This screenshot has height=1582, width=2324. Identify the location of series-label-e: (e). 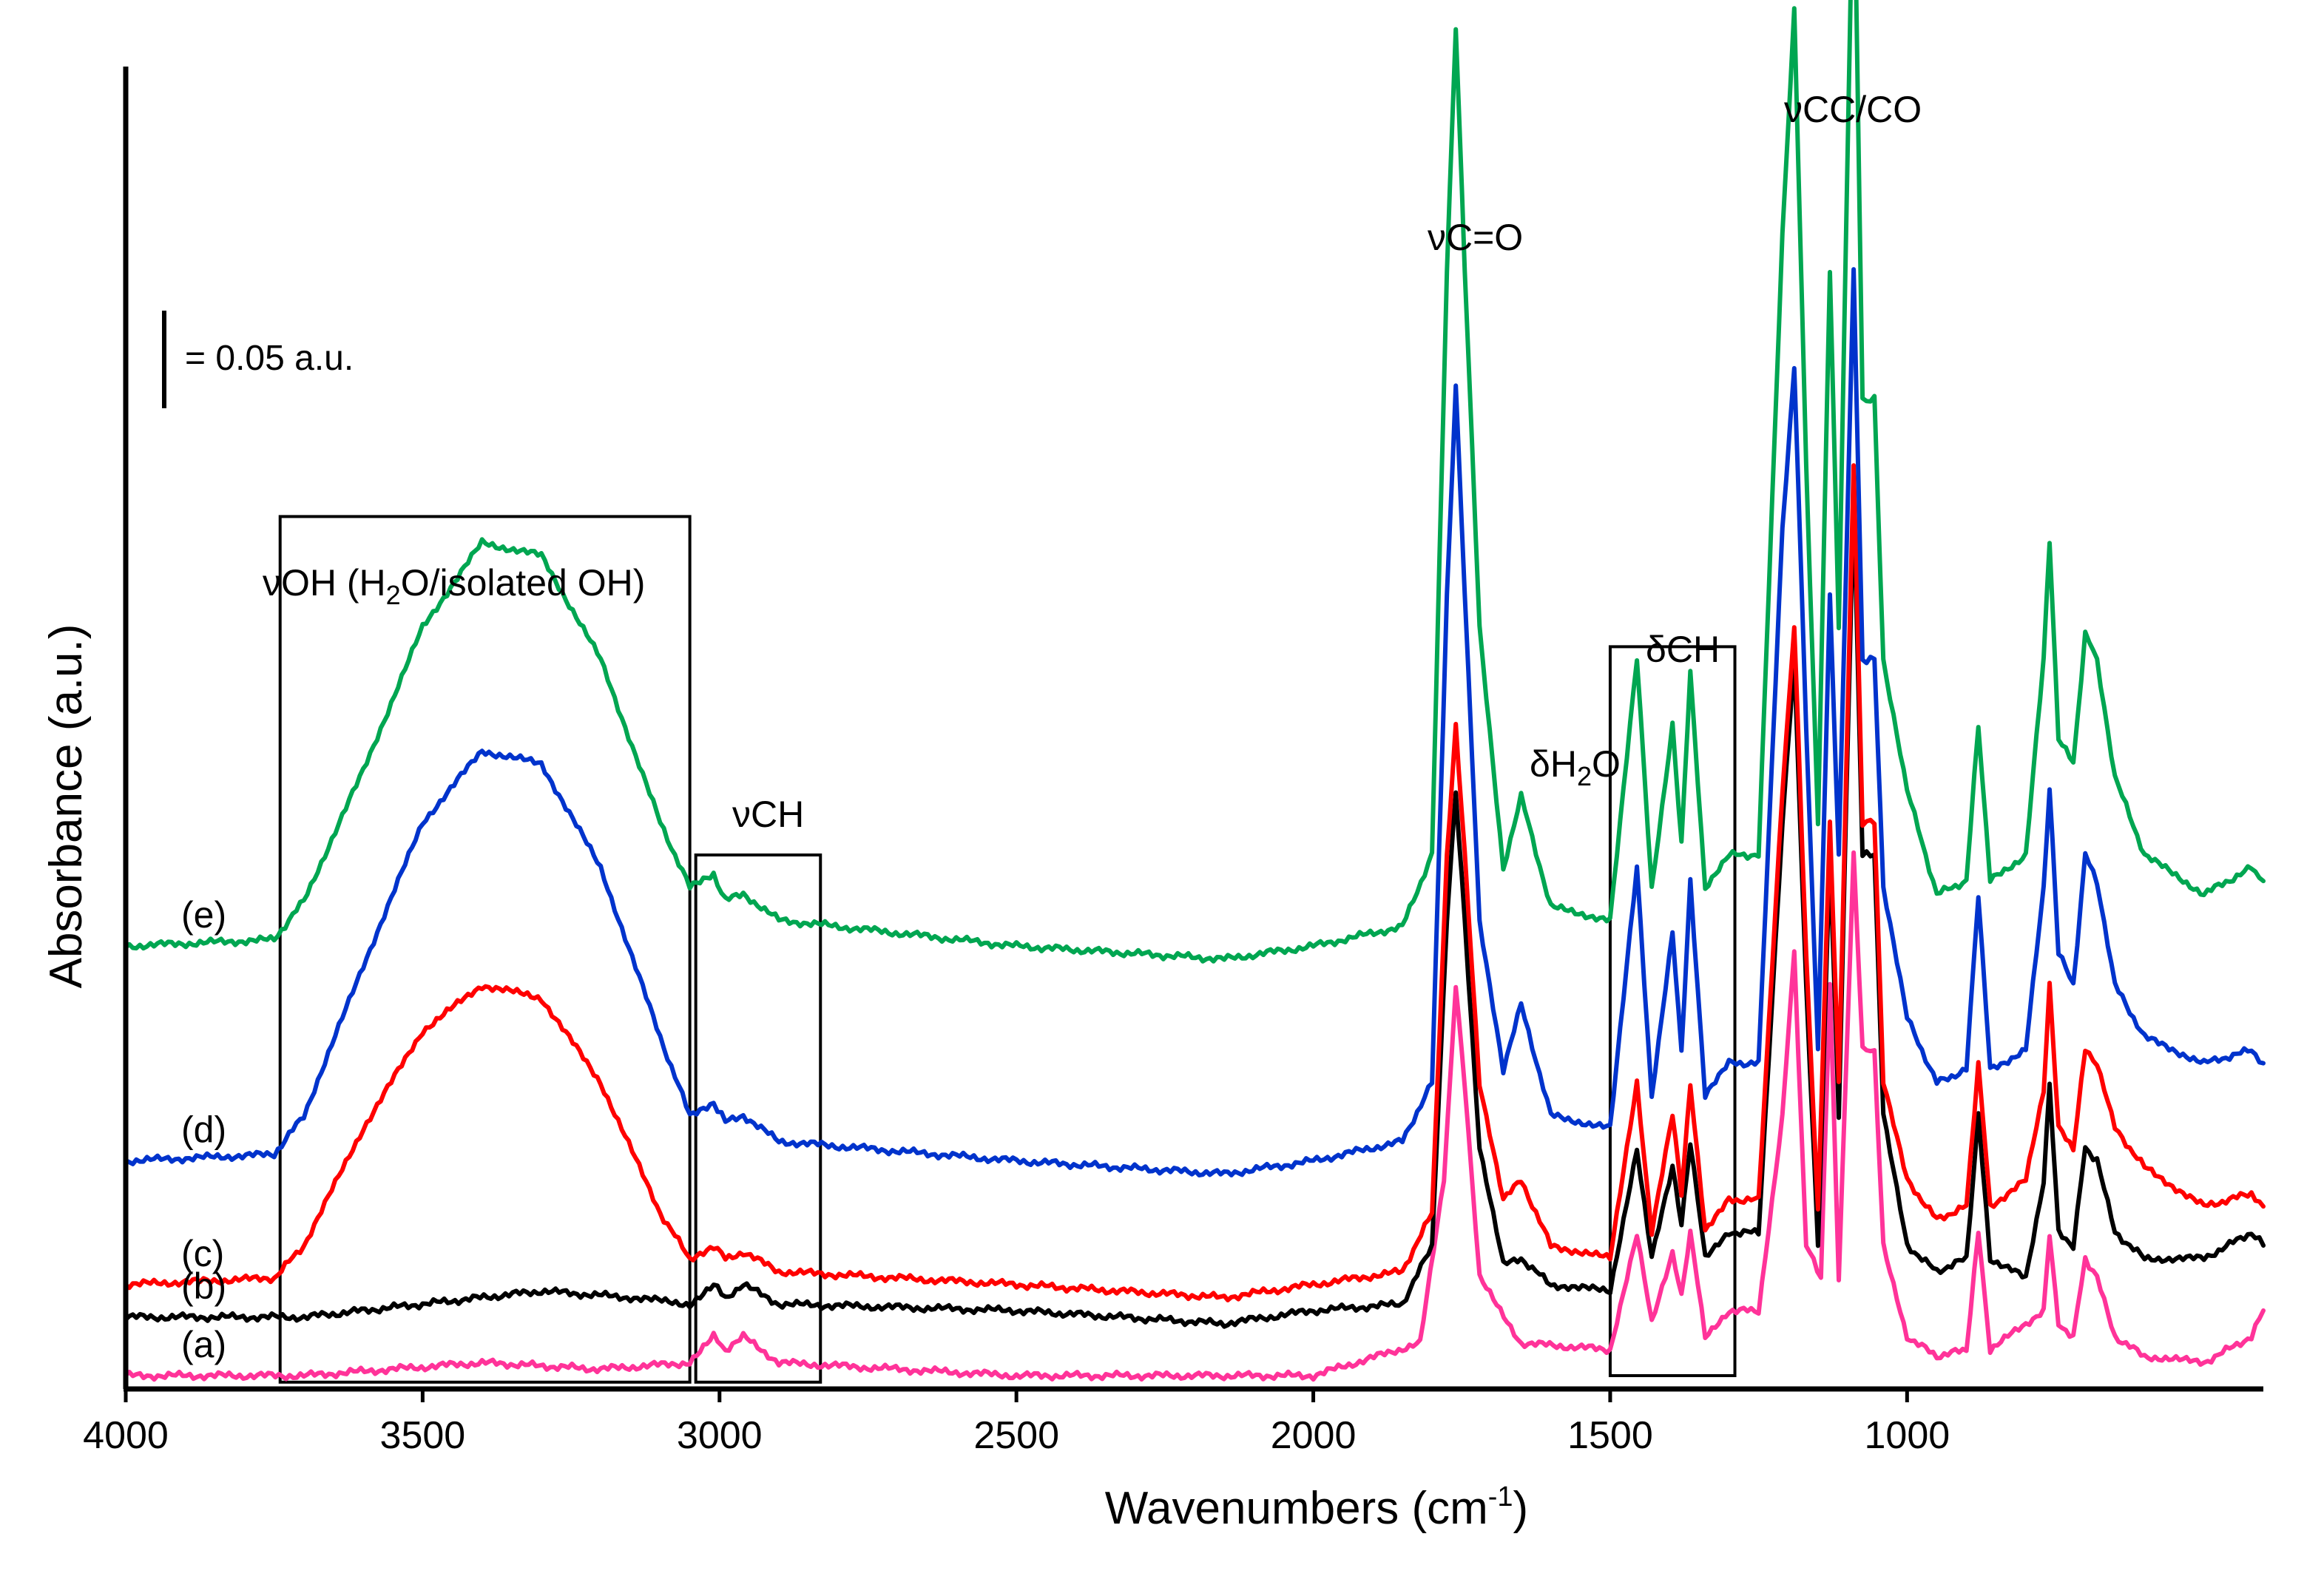
(204, 915).